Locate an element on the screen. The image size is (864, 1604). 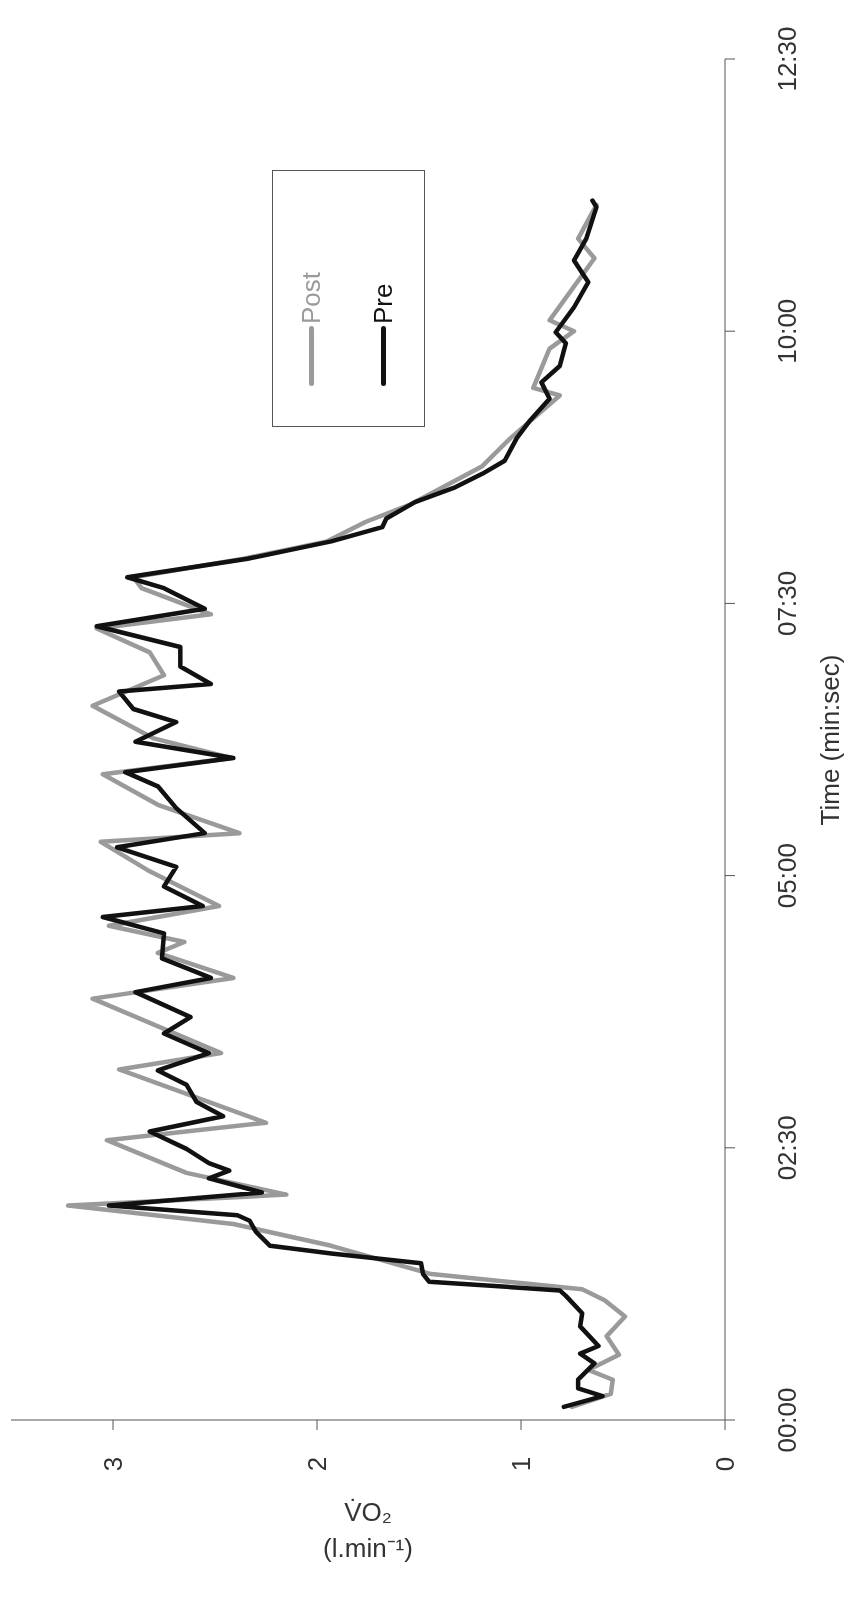
y-tick-label: 10:00 is located at coordinates (787, 331).